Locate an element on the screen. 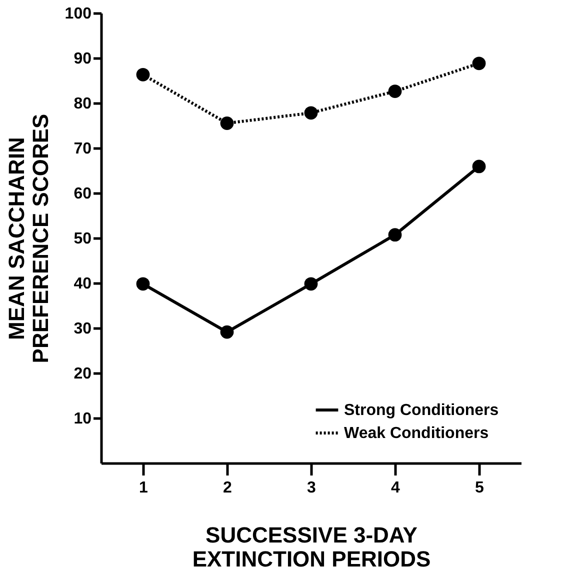 This screenshot has width=585, height=587. y-tick-label: 90 is located at coordinates (83, 59).